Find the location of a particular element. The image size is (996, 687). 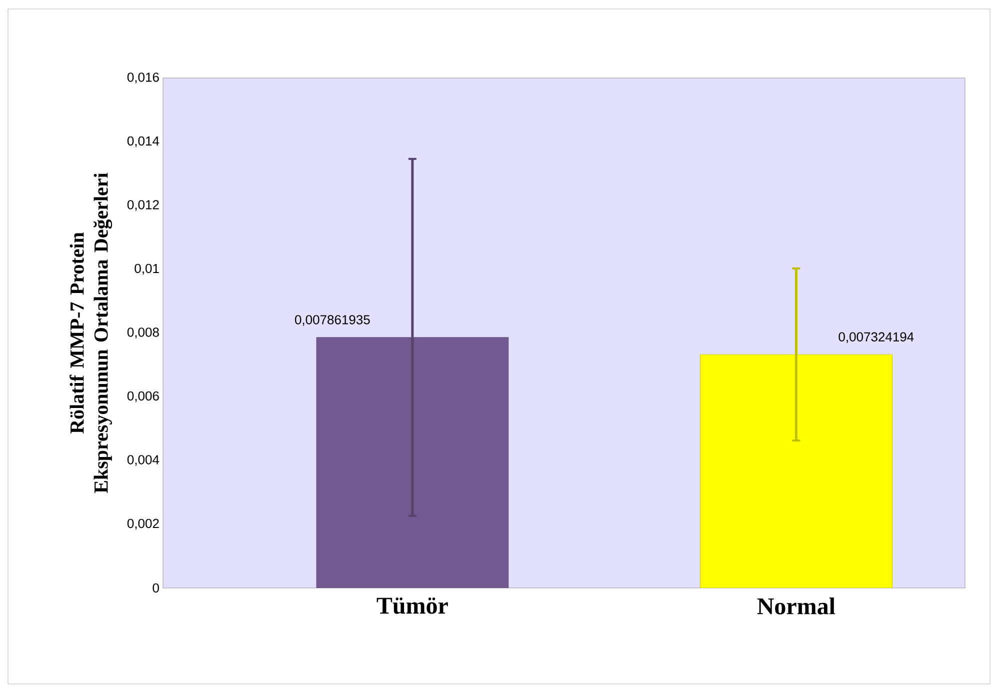

y-tick-label: 0,006 is located at coordinates (143, 396).